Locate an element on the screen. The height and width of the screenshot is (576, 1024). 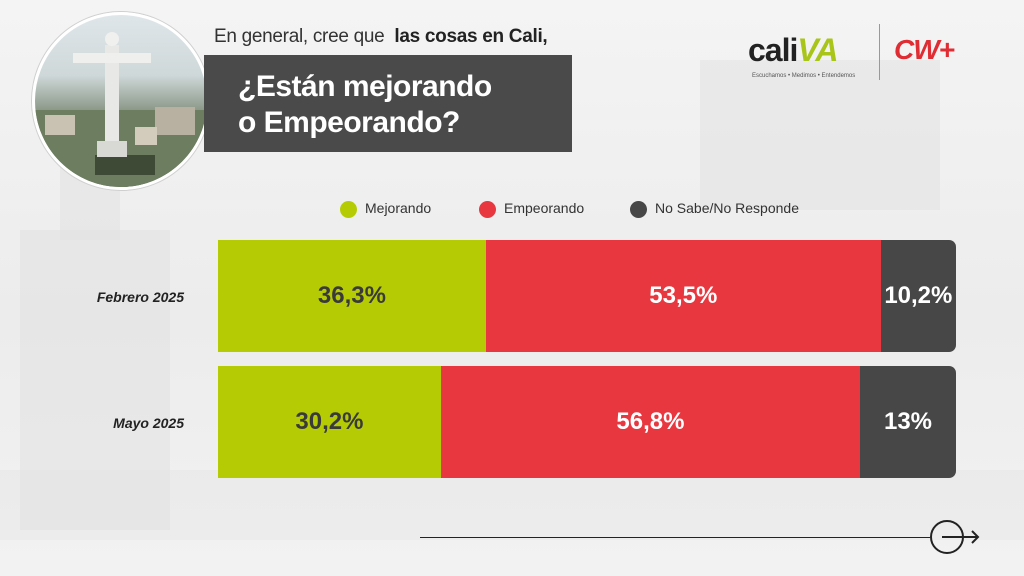
bar-segment-empeorando: 56,8% is located at coordinates (650, 422).